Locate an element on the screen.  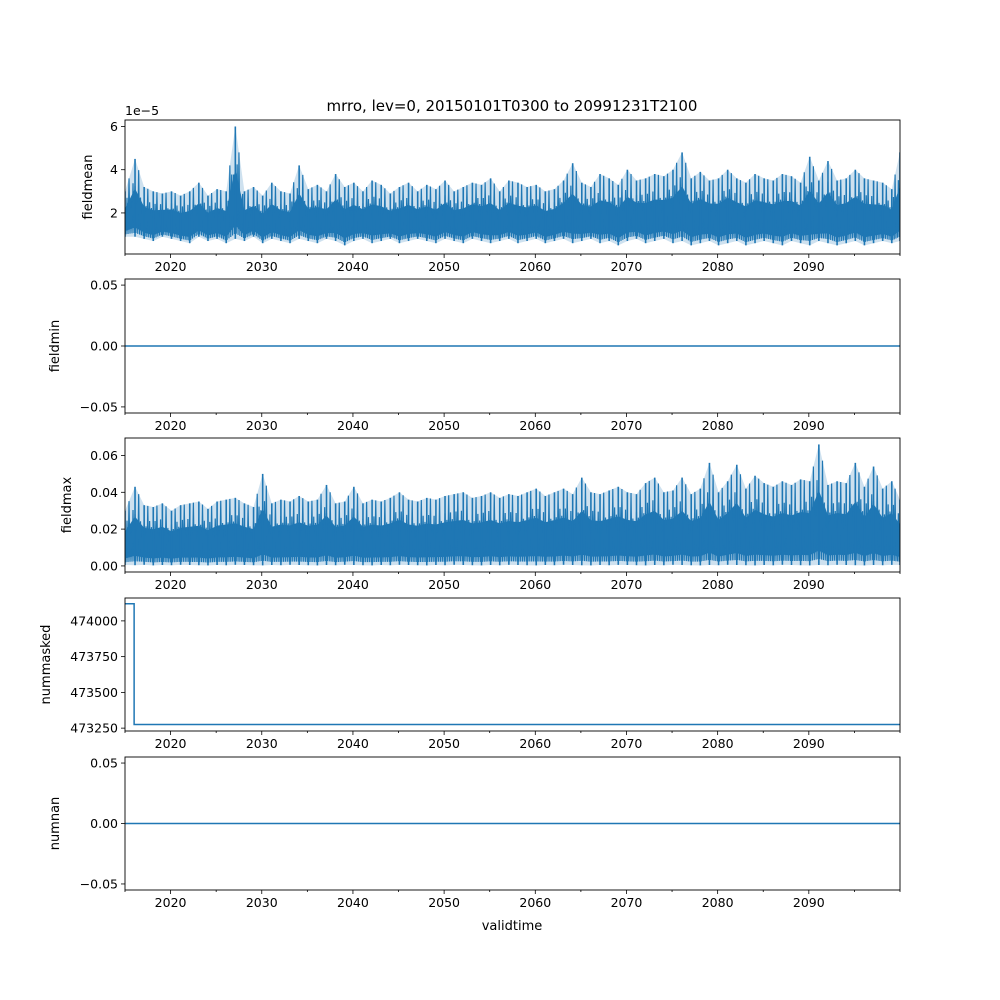
y-axis-label: fieldmax is located at coordinates (67, 505).